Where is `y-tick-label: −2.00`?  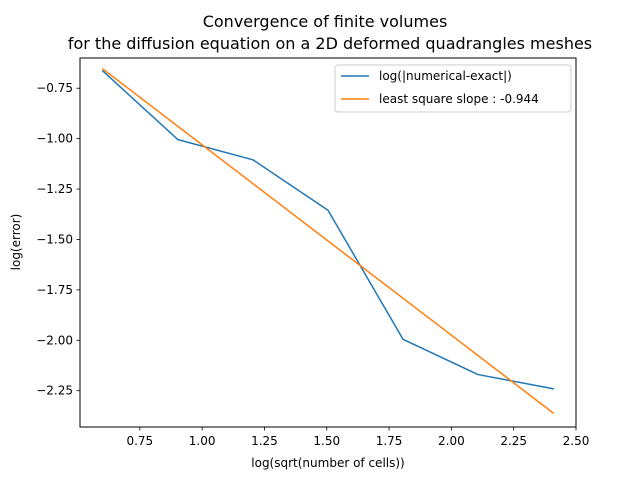
y-tick-label: −2.00 is located at coordinates (54, 340).